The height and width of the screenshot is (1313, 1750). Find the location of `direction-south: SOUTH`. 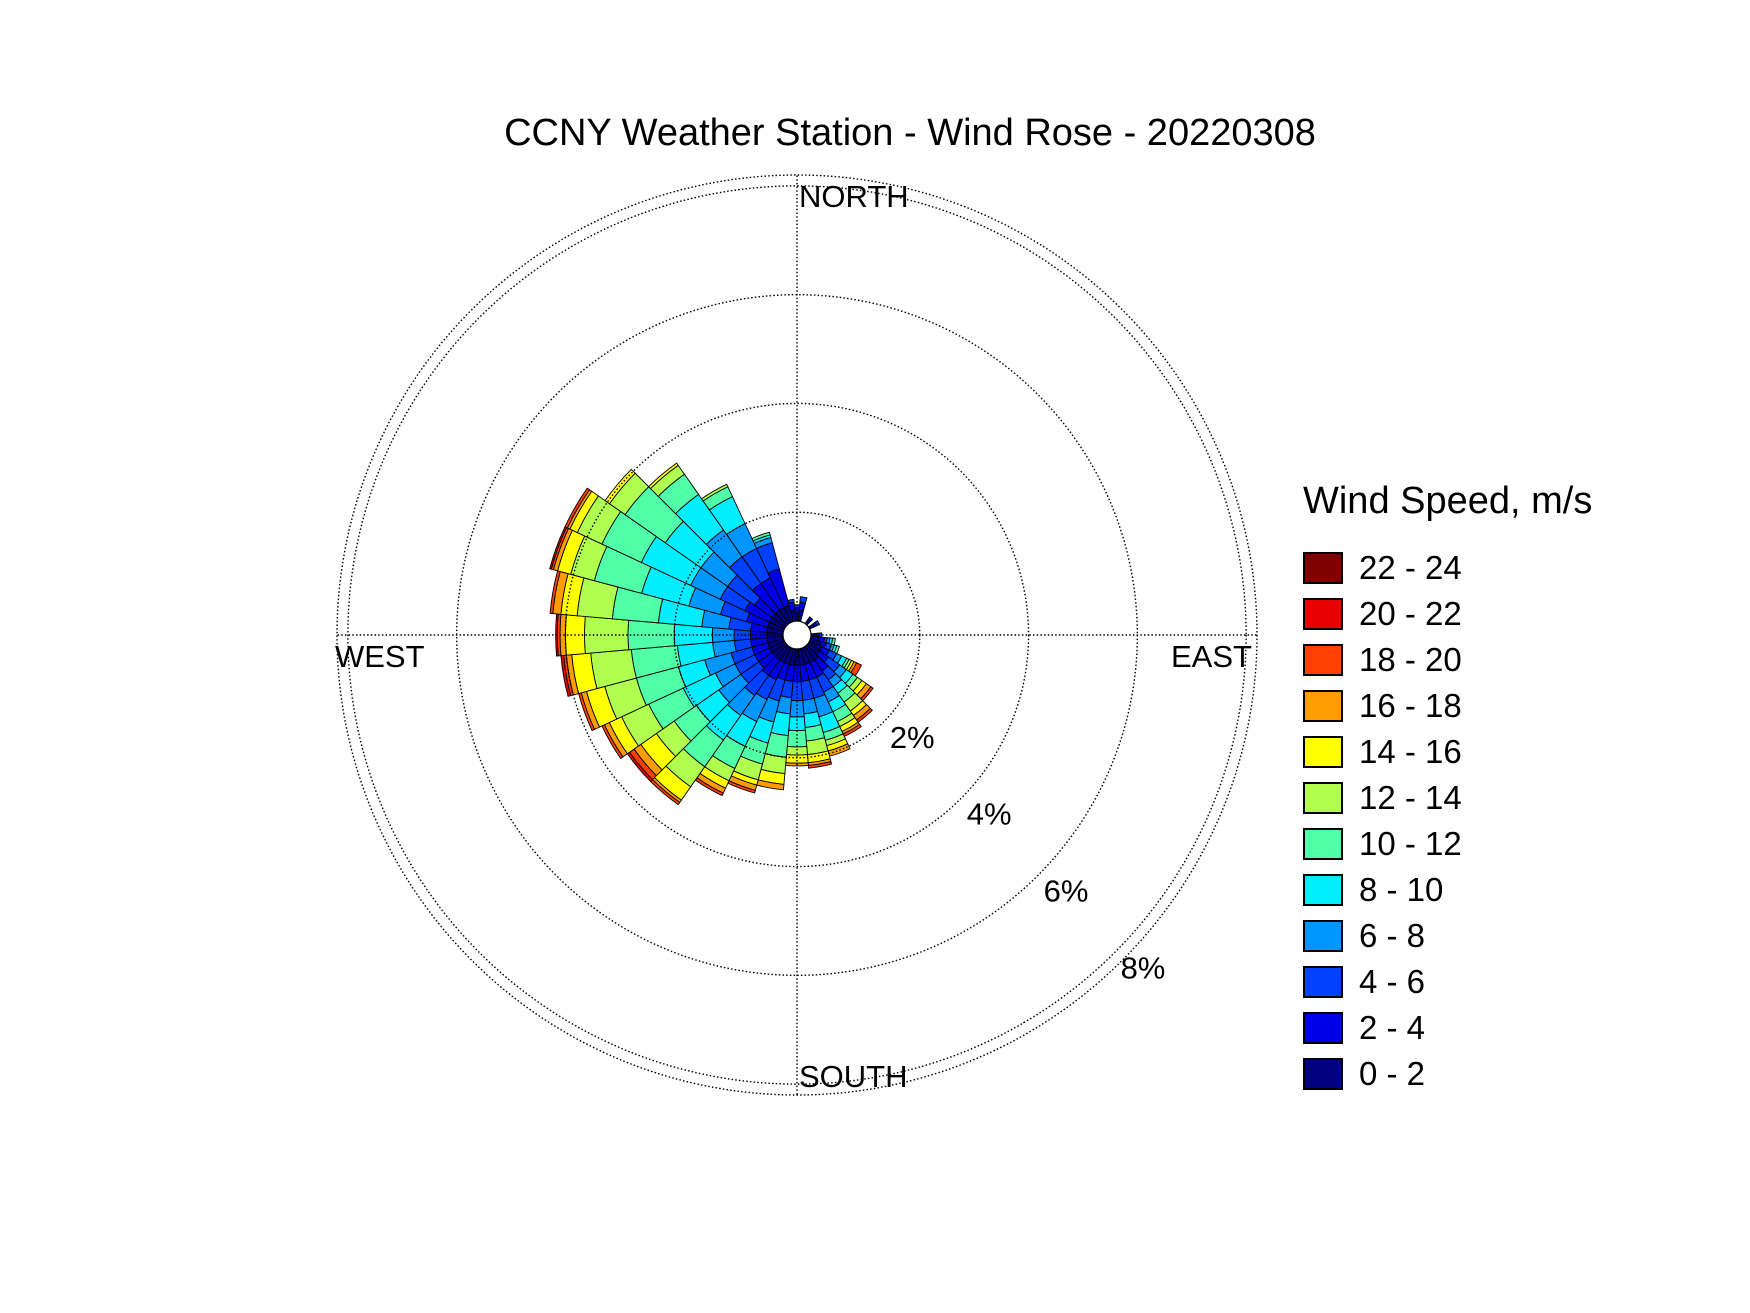

direction-south: SOUTH is located at coordinates (853, 1076).